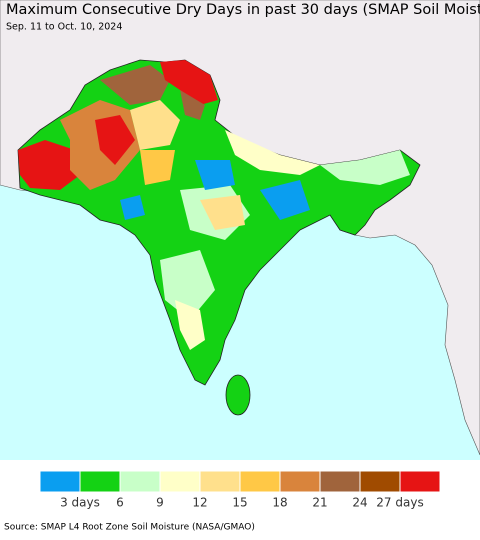 This screenshot has width=480, height=540. I want to click on legend-label: 6, so click(120, 503).